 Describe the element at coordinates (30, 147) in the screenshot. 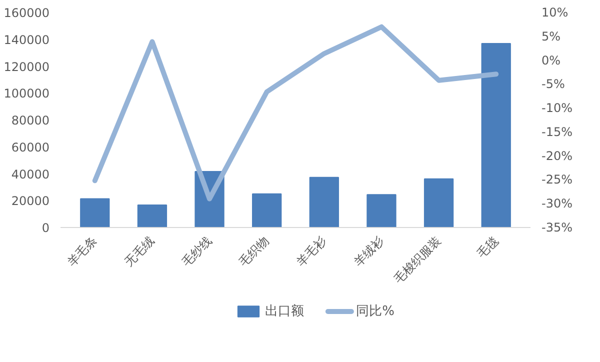

I see `y-tick-label: 60000` at that location.